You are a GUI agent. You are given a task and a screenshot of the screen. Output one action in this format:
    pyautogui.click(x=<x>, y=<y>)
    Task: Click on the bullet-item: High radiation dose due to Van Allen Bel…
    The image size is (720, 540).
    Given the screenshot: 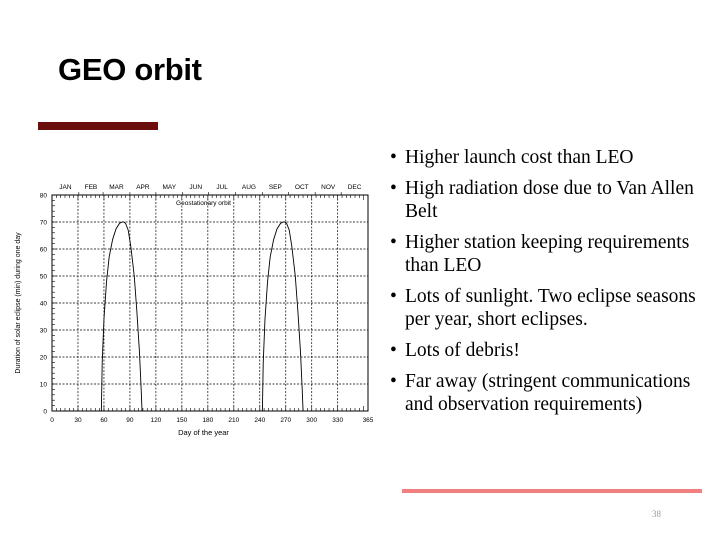 What is the action you would take?
    pyautogui.click(x=549, y=200)
    